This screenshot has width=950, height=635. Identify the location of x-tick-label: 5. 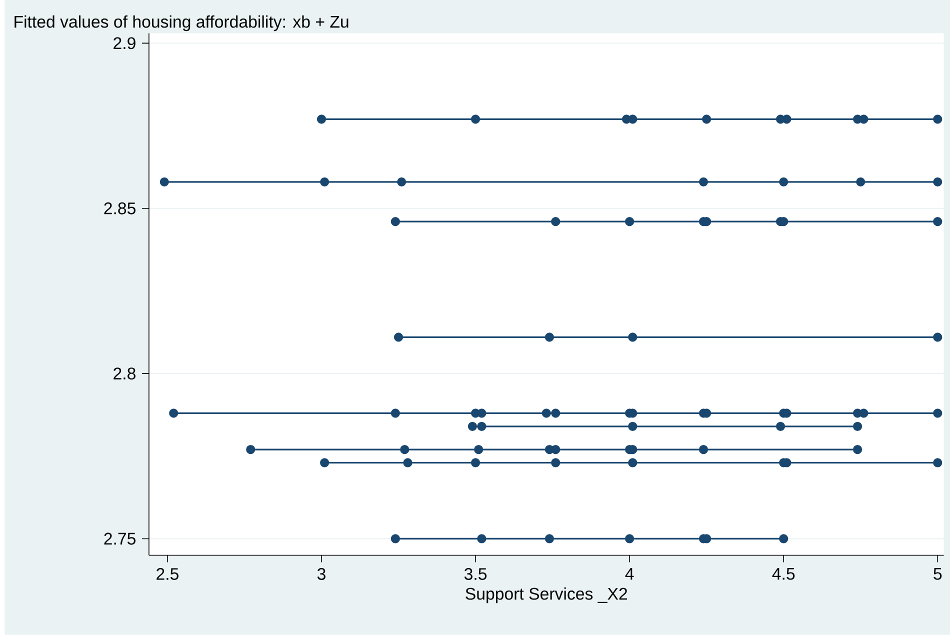
(938, 574).